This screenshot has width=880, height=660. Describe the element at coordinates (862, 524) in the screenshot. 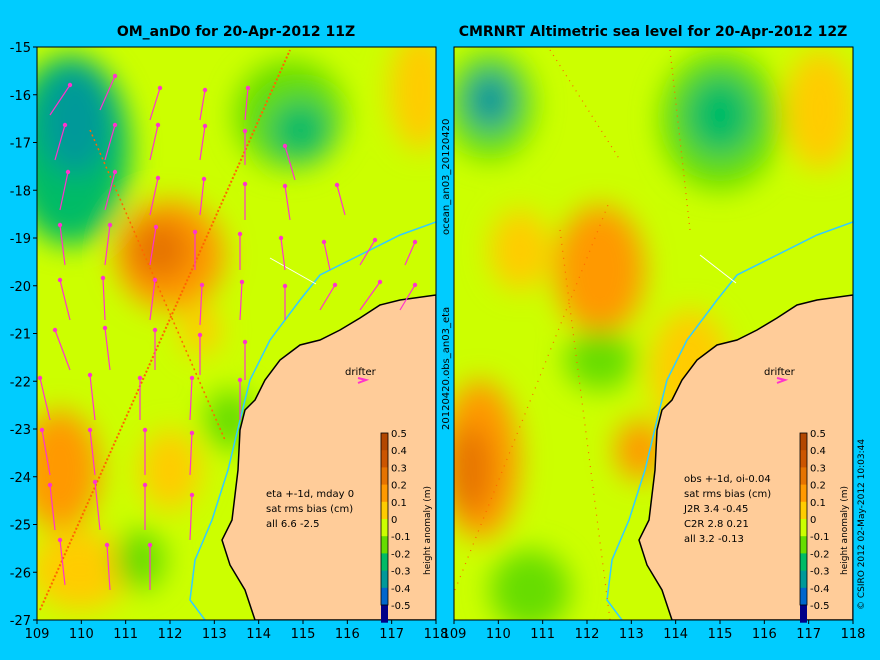

I see `credit-label: © CSIRO 2012 02-May-2012 10:03:44` at that location.